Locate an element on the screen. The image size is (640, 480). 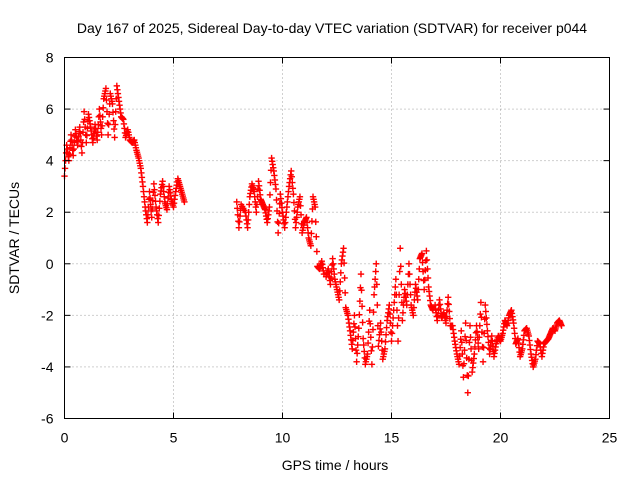
y-tick-label: 6 is located at coordinates (50, 109).